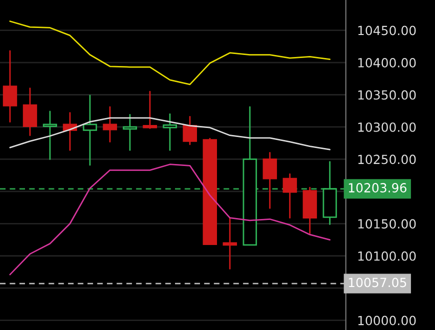  Describe the element at coordinates (387, 224) in the screenshot. I see `y-tick-label: 10150.00` at that location.